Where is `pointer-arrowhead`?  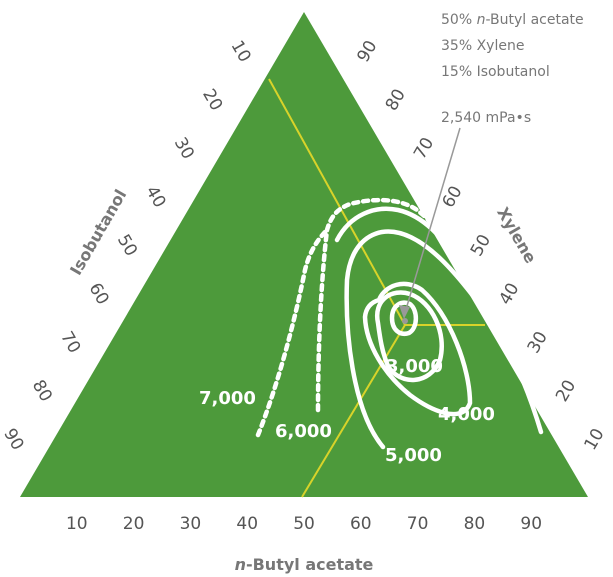 pointer-arrowhead is located at coordinates (404, 312).